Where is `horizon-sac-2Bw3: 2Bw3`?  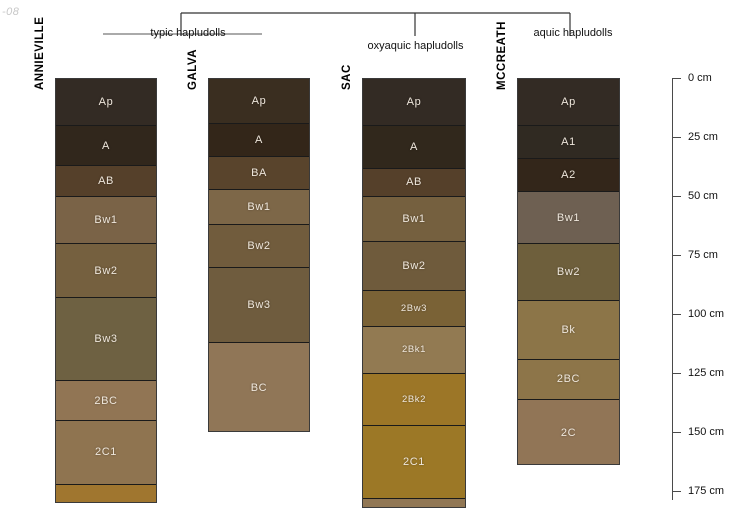
horizon-sac-2Bw3: 2Bw3 is located at coordinates (414, 309).